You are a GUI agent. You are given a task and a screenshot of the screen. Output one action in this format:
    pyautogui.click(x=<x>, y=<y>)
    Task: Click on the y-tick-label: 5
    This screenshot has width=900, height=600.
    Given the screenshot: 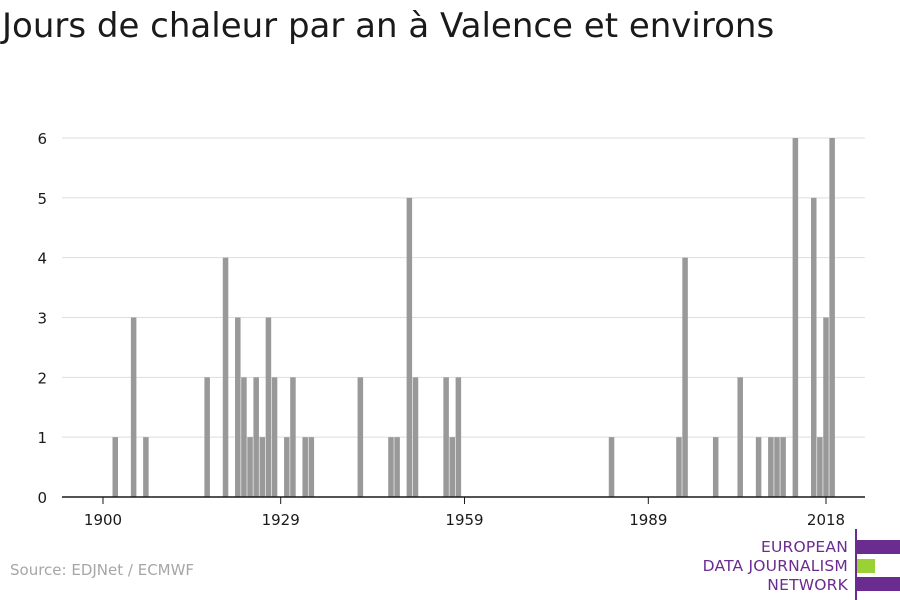 What is the action you would take?
    pyautogui.click(x=42, y=199)
    